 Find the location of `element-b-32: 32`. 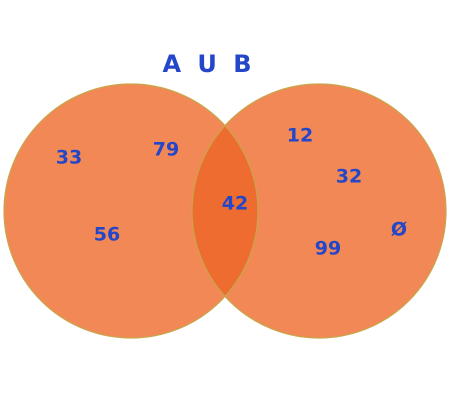

element-b-32: 32 is located at coordinates (349, 176).